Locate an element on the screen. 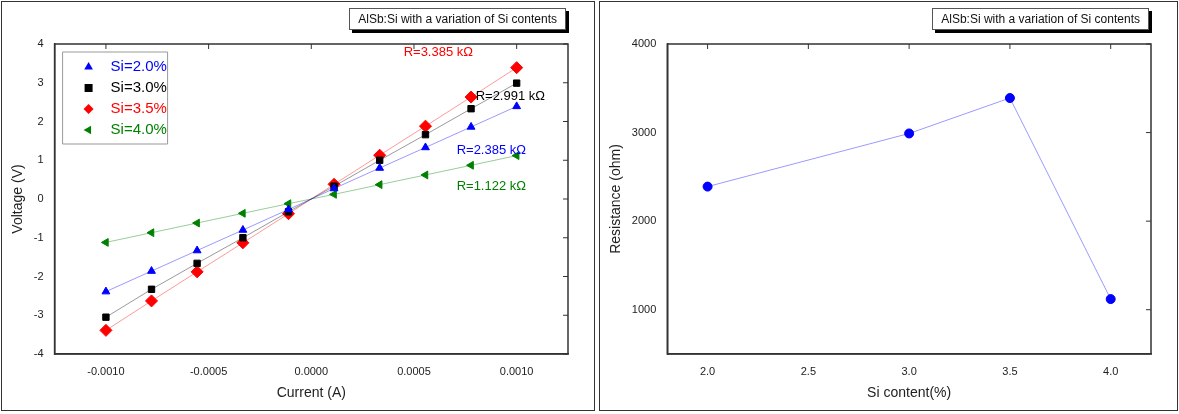  x-tick-label: 0.0000 is located at coordinates (311, 370).